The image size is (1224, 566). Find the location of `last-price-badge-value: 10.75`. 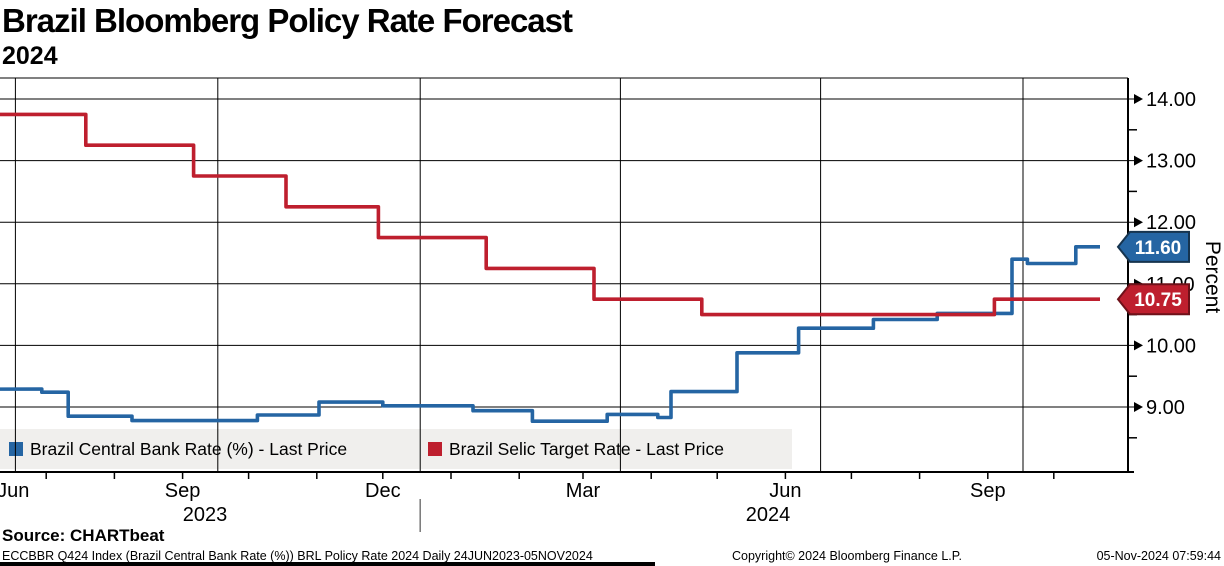

last-price-badge-value: 10.75 is located at coordinates (1158, 300).